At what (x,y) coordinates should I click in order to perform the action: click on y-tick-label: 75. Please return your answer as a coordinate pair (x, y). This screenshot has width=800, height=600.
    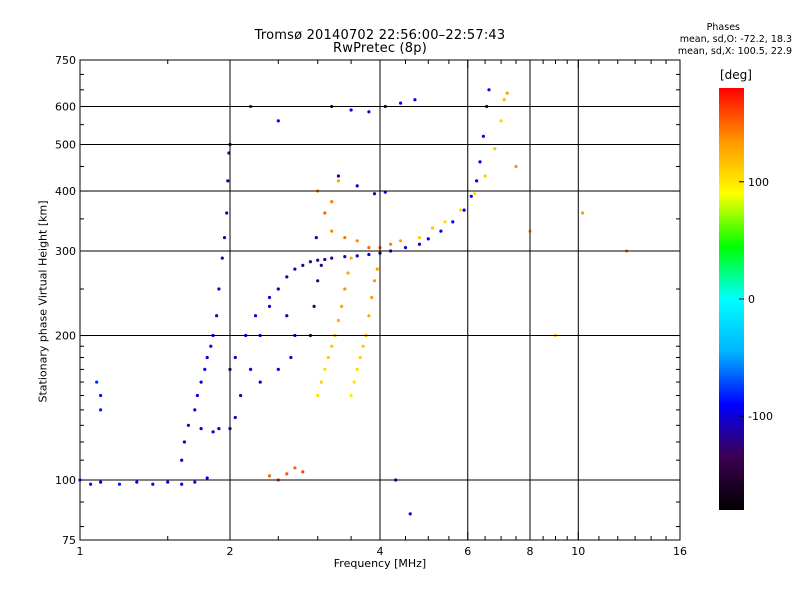
    Looking at the image, I should click on (69, 540).